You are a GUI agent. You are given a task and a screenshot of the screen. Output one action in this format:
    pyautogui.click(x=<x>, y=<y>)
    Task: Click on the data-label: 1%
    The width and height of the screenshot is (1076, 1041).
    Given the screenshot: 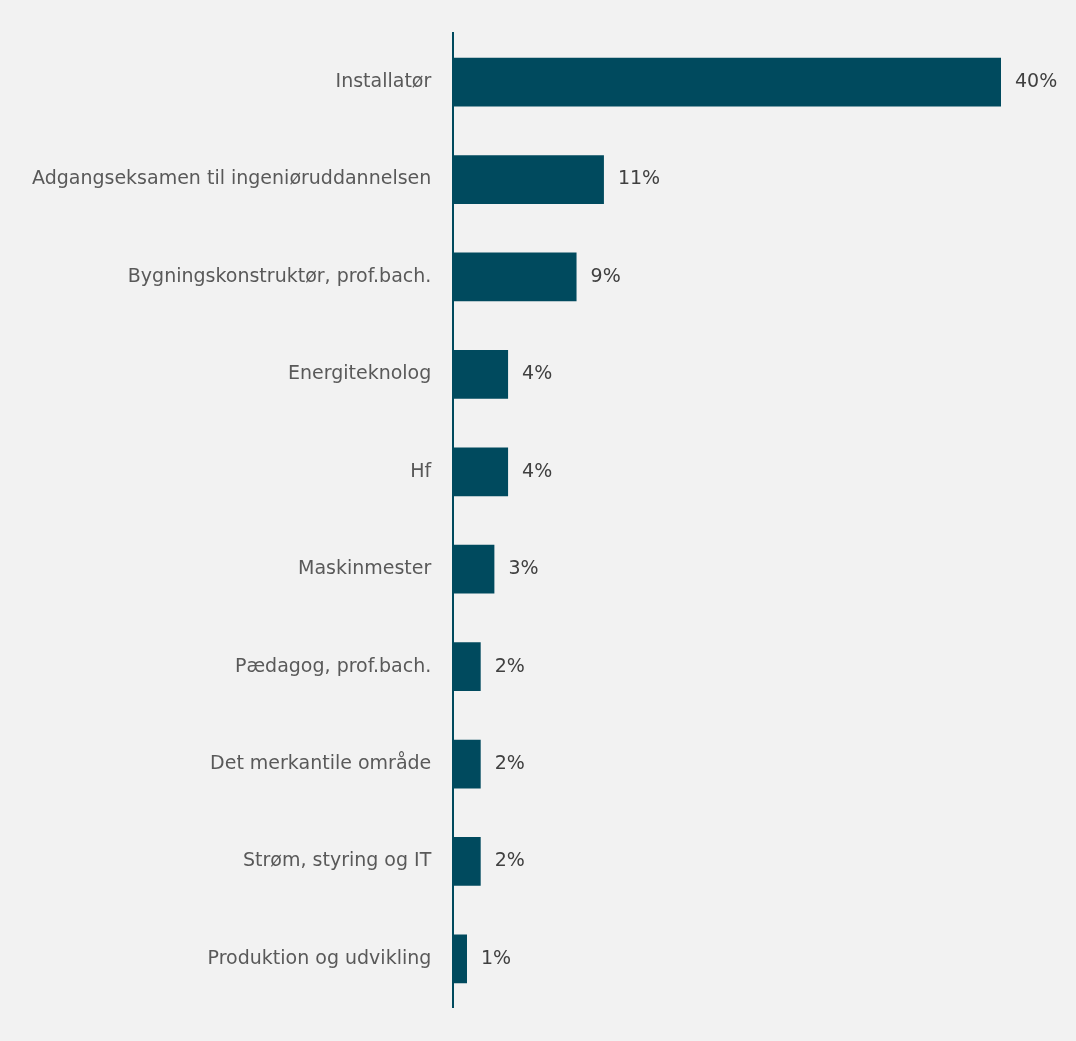 What is the action you would take?
    pyautogui.click(x=496, y=956)
    